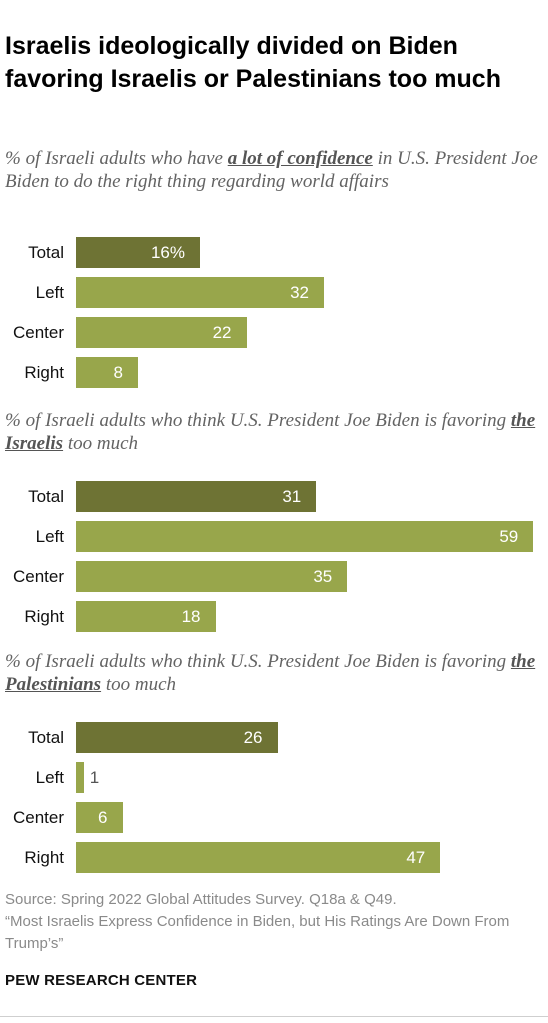 This screenshot has width=548, height=1023. I want to click on data-label: 8, so click(118, 372).